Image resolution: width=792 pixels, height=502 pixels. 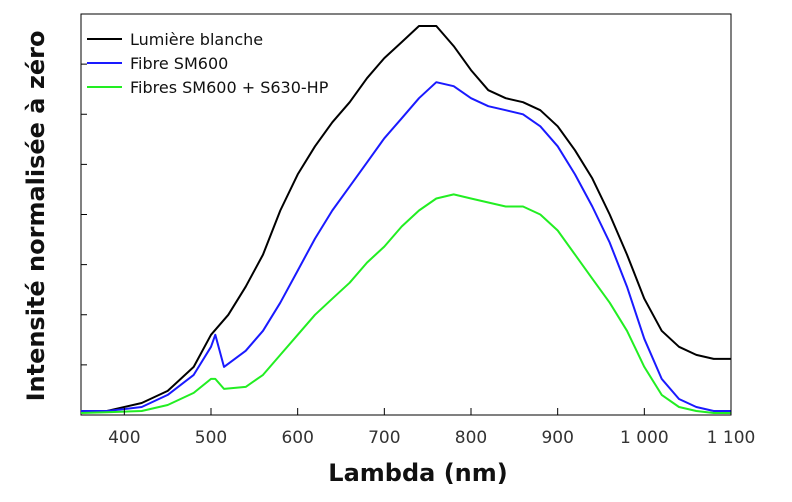 I want to click on x-tick-label: 400, so click(x=124, y=438).